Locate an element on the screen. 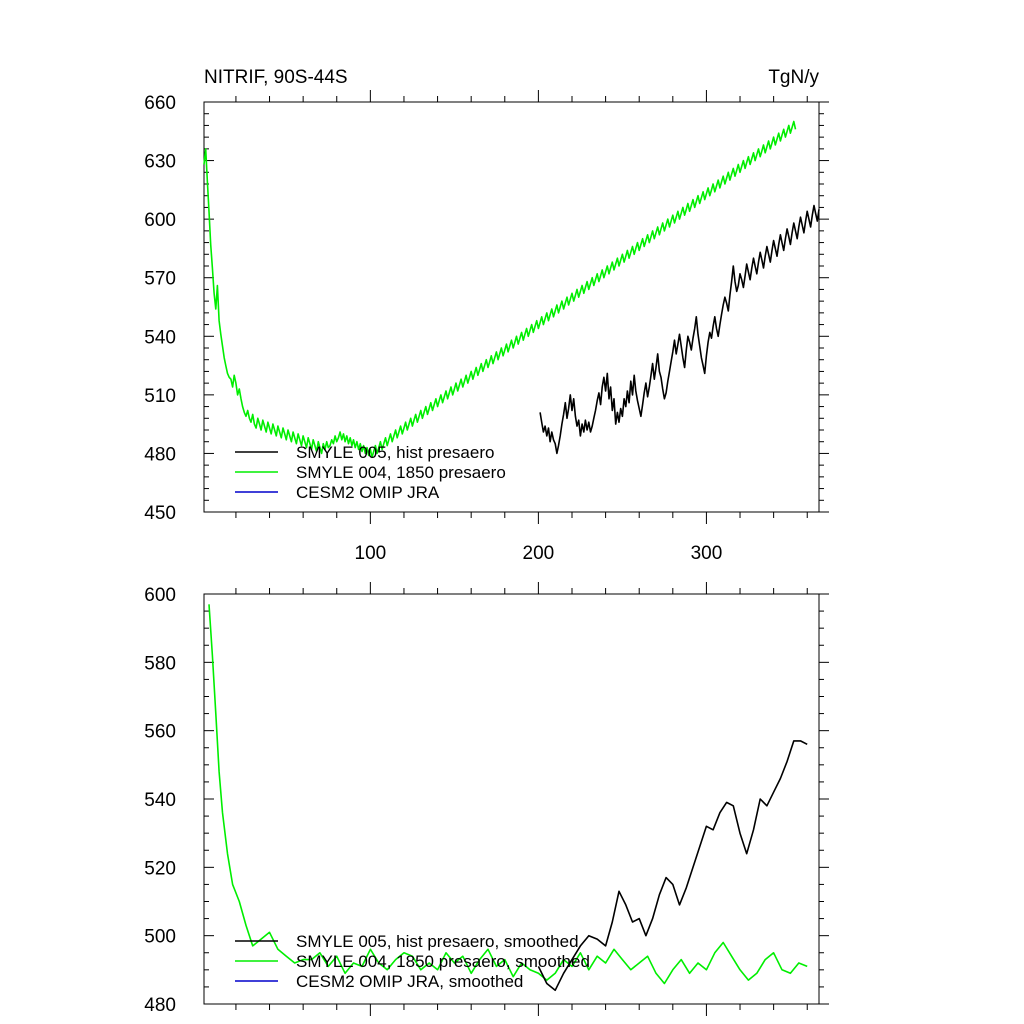 Image resolution: width=1024 pixels, height=1024 pixels. top-x-tick-label: 100 is located at coordinates (371, 553).